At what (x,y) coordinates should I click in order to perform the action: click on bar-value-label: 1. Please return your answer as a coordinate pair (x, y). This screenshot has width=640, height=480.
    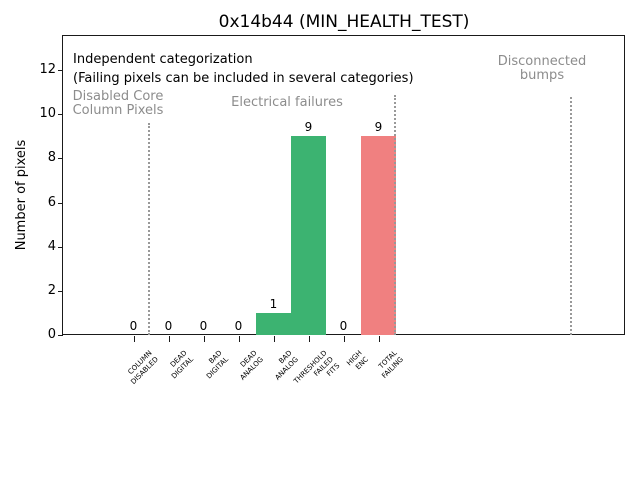
    Looking at the image, I should click on (273, 304).